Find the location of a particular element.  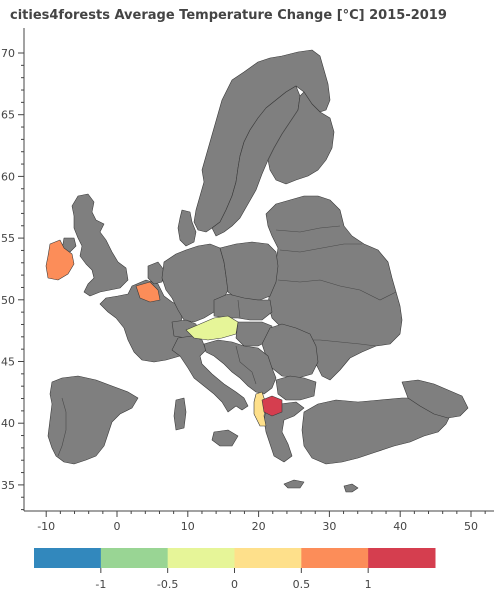

country-crete is located at coordinates (294, 484).